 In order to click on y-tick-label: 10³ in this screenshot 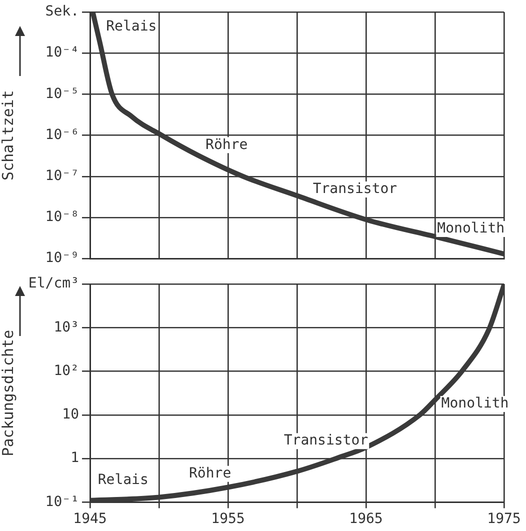, I will do `click(66, 327)`.